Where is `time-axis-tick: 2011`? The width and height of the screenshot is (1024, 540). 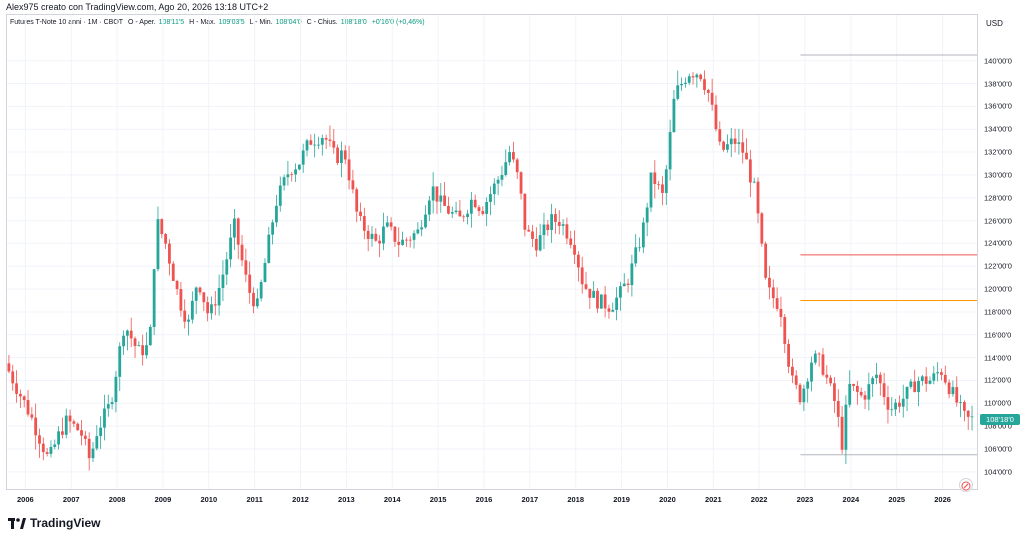
time-axis-tick: 2011 is located at coordinates (254, 499).